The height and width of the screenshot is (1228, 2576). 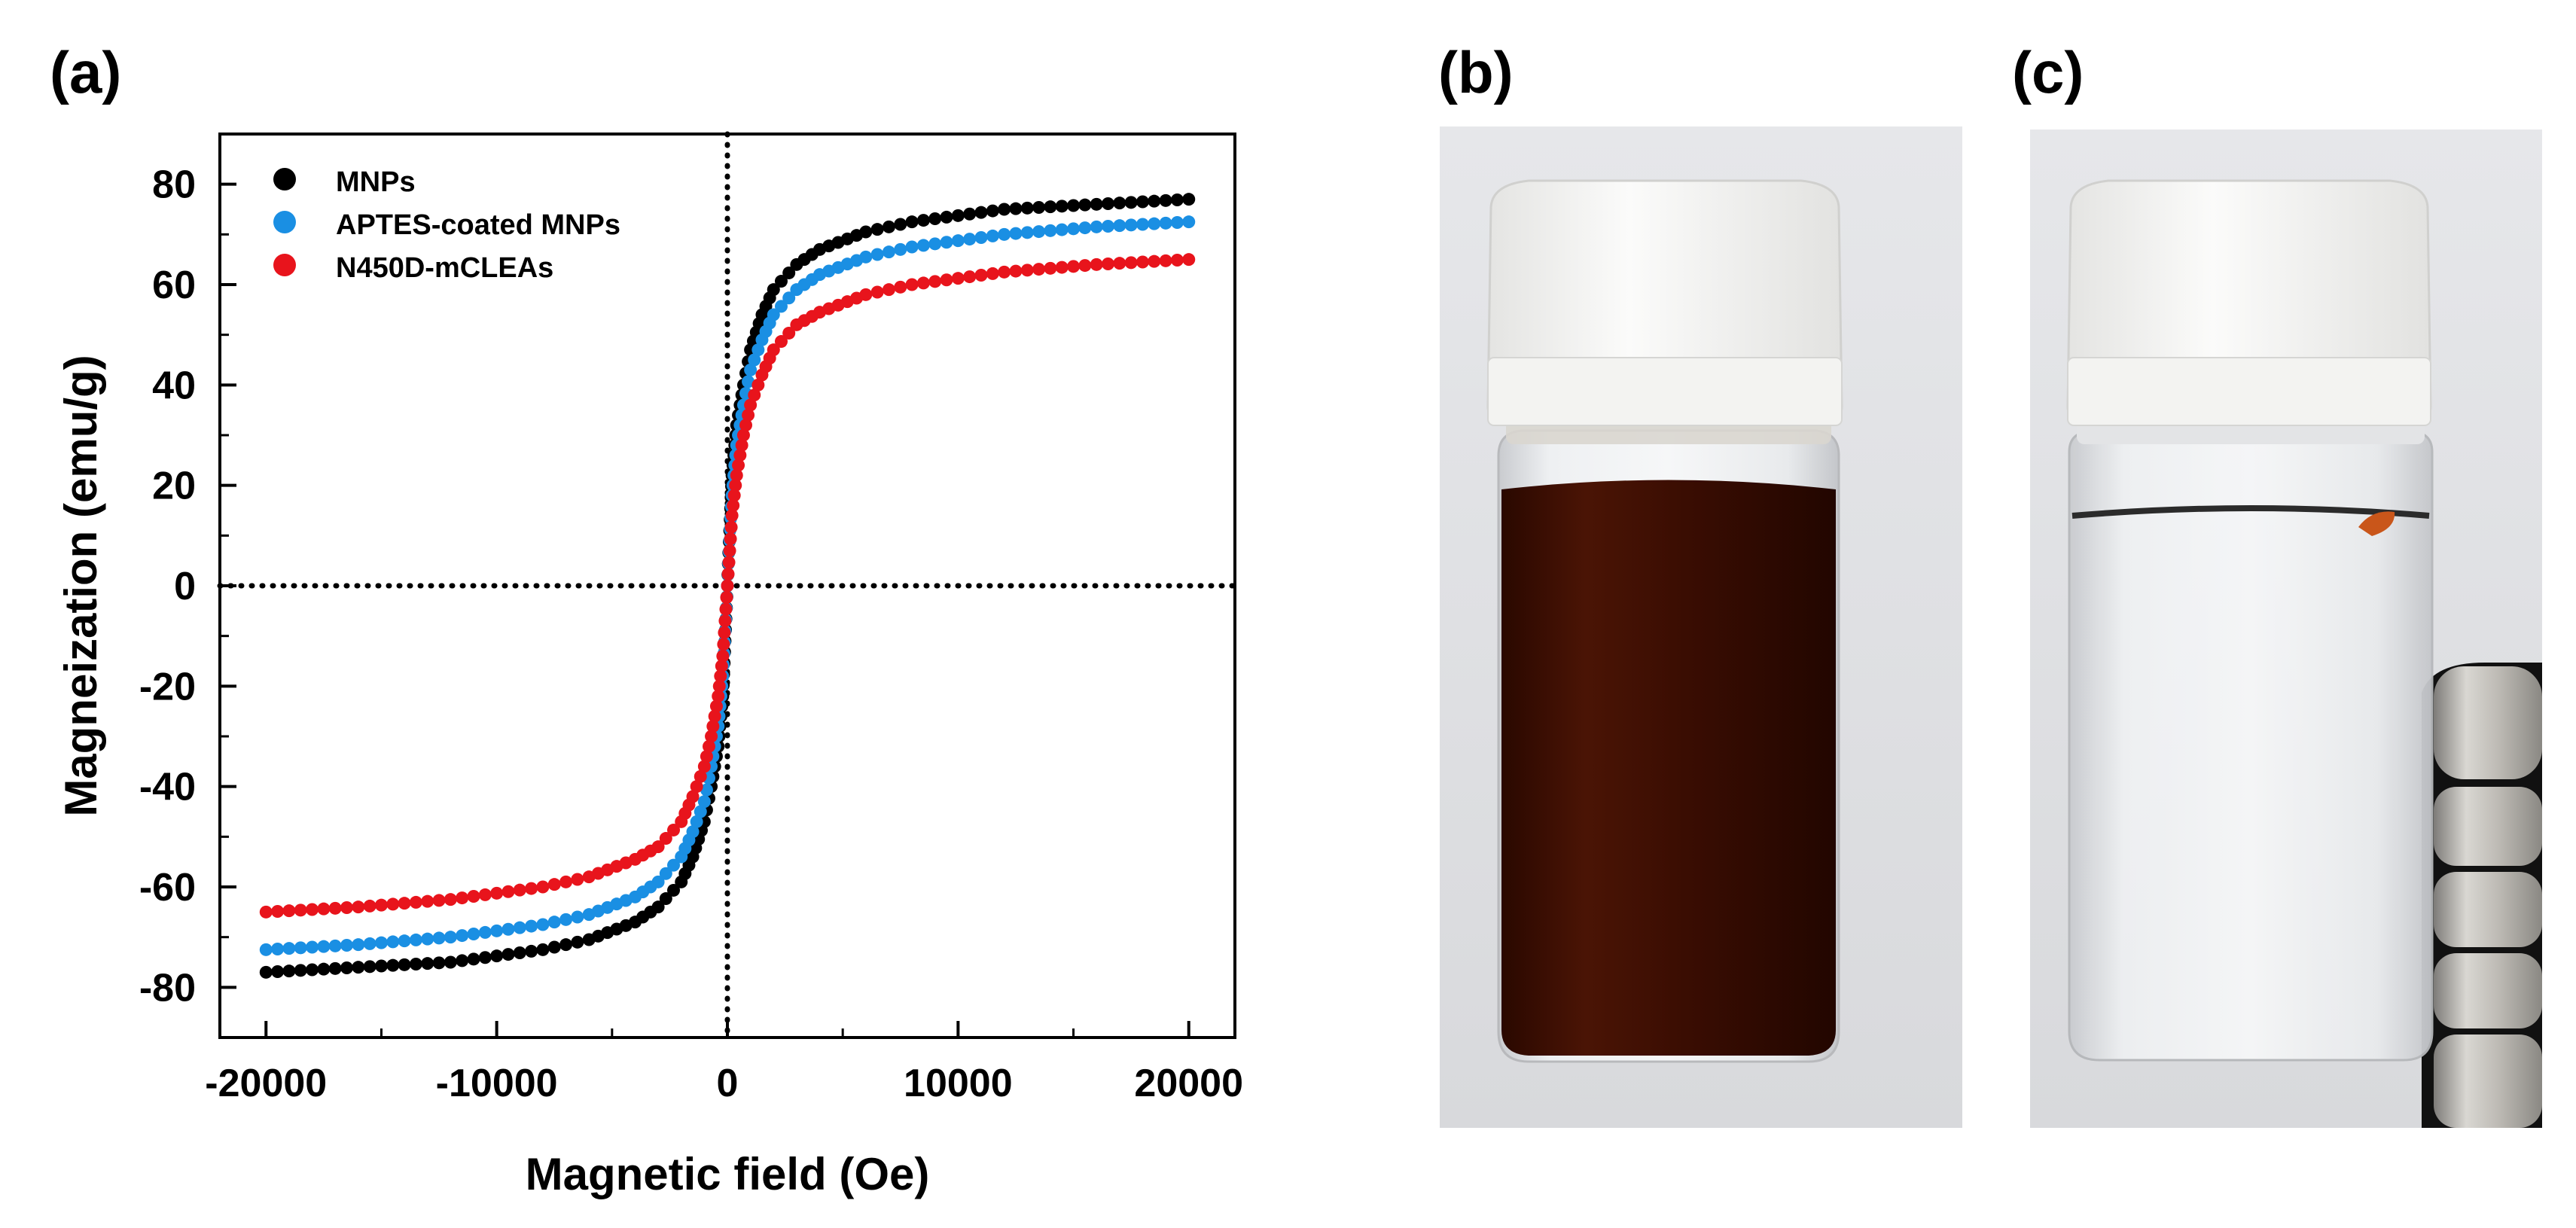 I want to click on x-tick-label: -10000, so click(x=497, y=1083).